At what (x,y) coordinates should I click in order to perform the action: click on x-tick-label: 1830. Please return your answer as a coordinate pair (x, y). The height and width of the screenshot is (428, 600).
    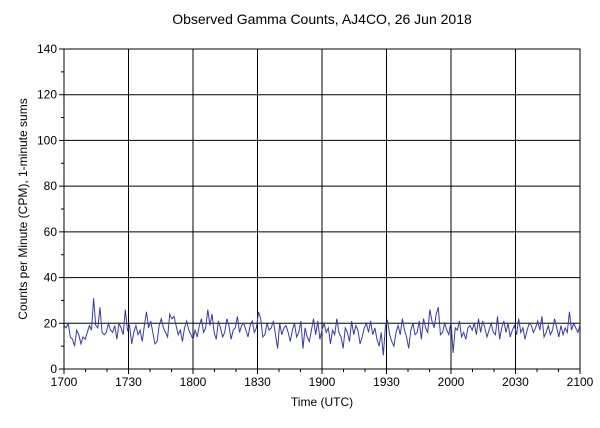
    Looking at the image, I should click on (257, 382).